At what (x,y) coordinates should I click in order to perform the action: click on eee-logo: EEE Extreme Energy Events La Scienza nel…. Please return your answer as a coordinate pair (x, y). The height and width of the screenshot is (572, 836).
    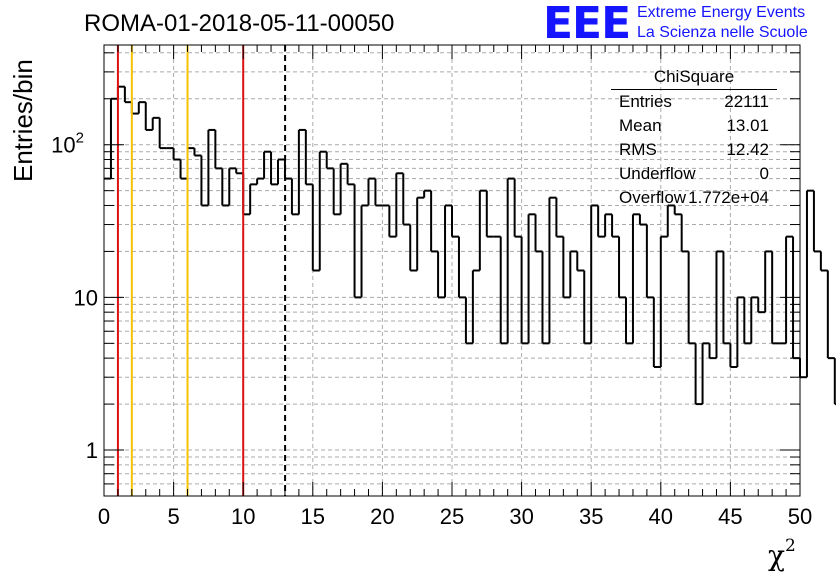
    Looking at the image, I should click on (688, 24).